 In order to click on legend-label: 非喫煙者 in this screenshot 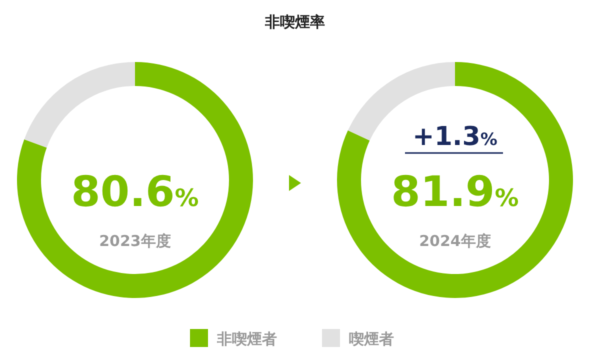, I will do `click(246, 339)`.